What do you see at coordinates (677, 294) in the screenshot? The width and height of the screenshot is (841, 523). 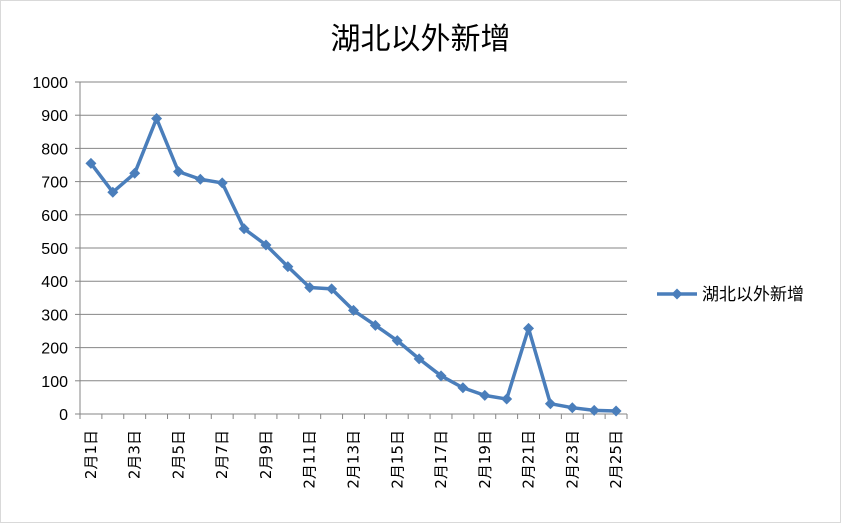 I see `legend-marker` at bounding box center [677, 294].